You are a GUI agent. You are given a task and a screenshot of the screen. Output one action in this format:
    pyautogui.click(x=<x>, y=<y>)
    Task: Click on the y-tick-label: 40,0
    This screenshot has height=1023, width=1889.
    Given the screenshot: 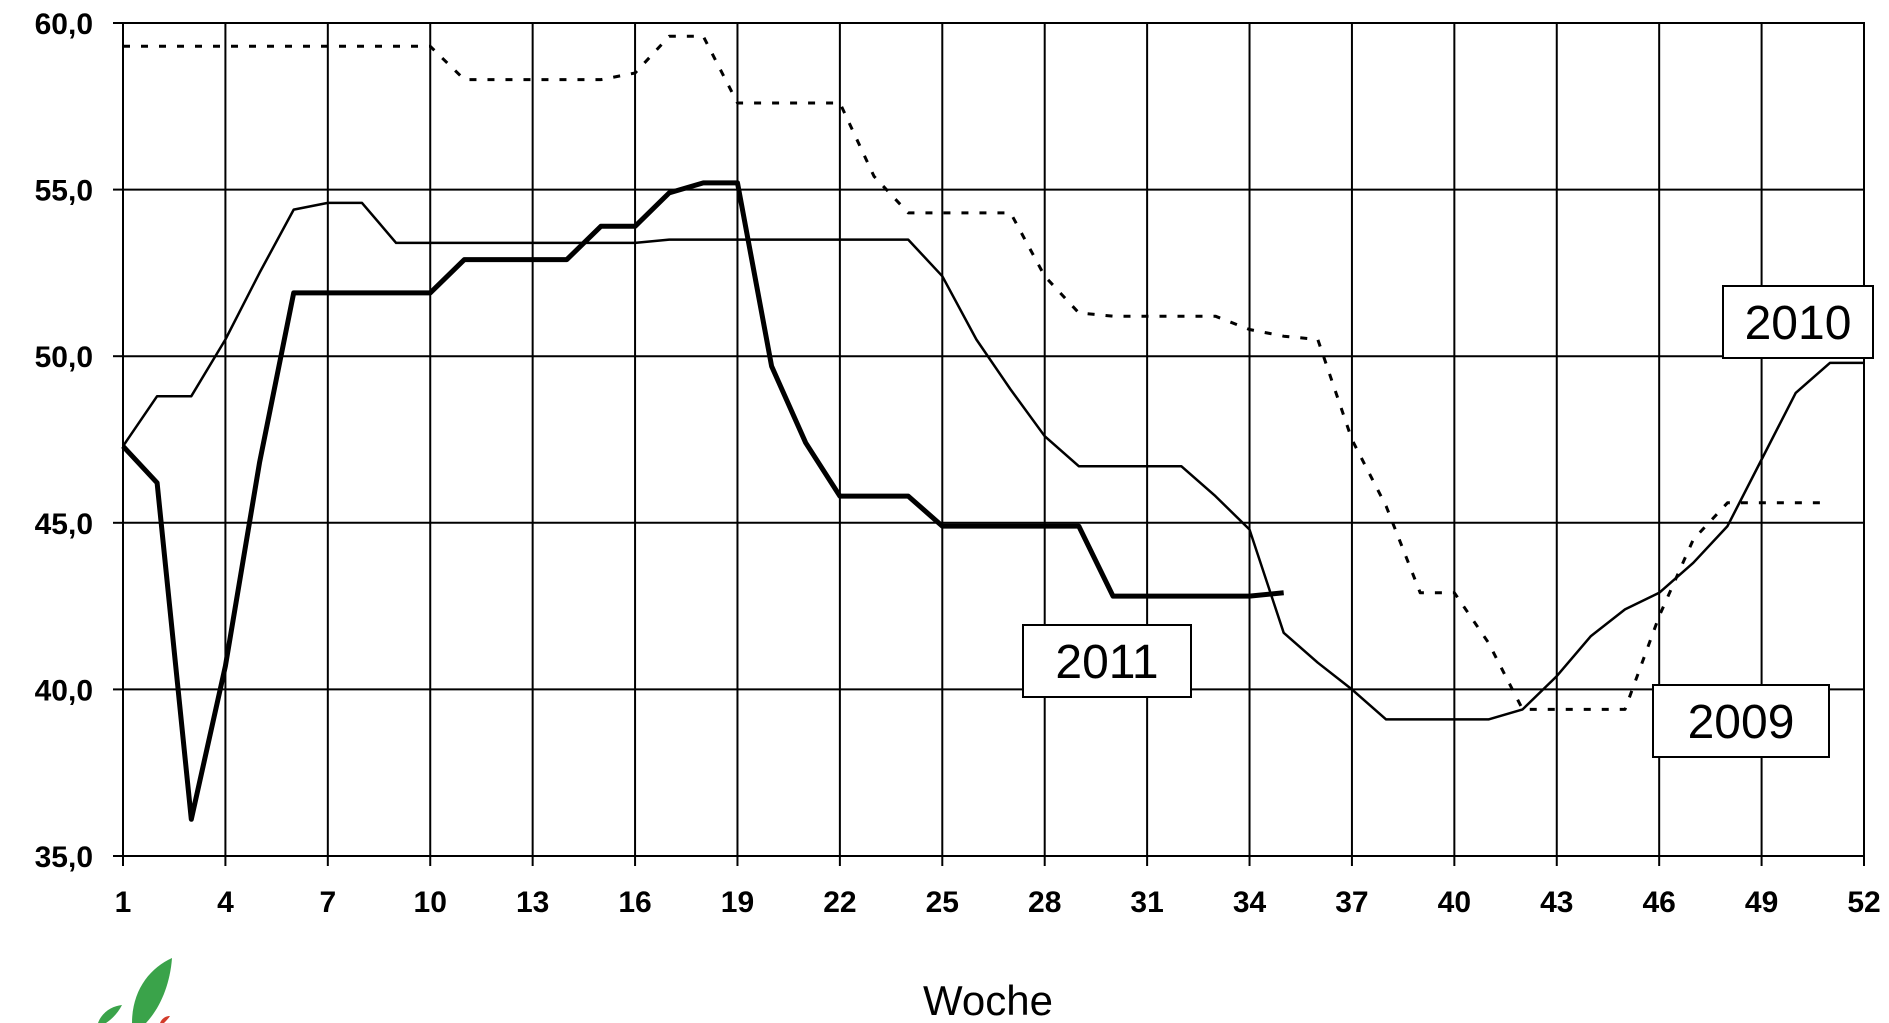 What is the action you would take?
    pyautogui.click(x=64, y=690)
    